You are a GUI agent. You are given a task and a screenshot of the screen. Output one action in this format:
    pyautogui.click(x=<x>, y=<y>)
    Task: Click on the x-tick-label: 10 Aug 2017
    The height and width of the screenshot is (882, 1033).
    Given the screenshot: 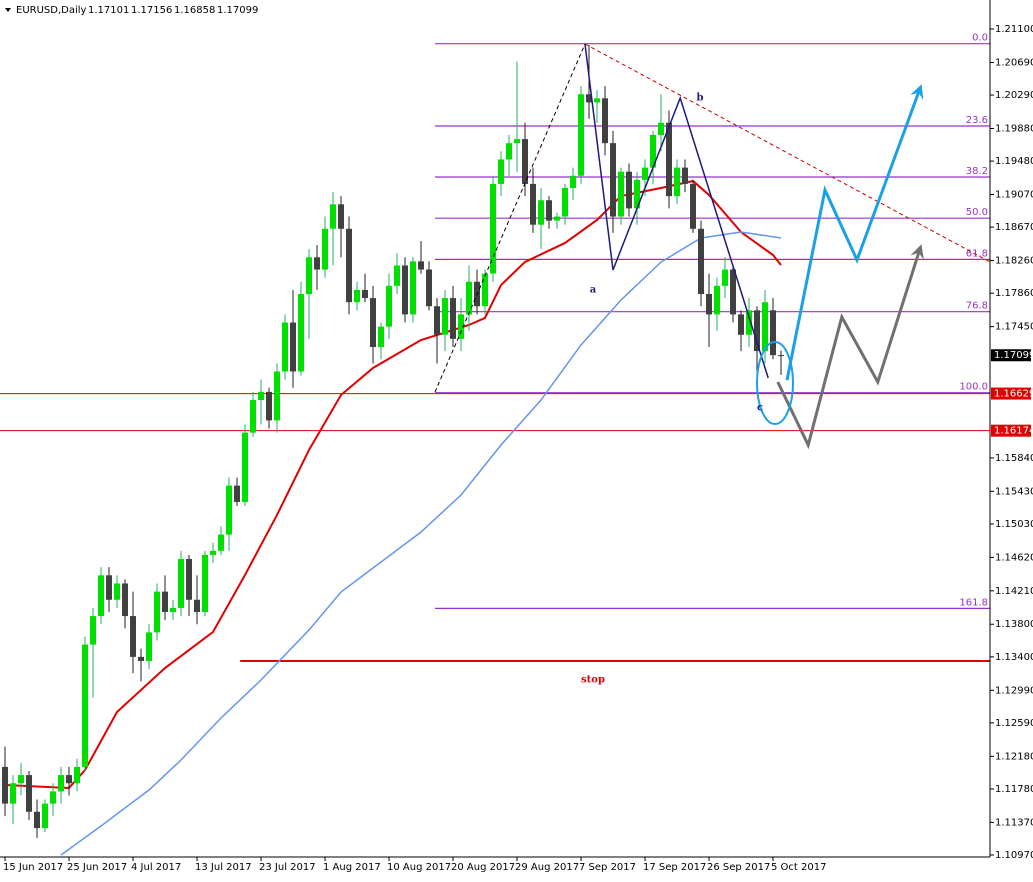 What is the action you would take?
    pyautogui.click(x=419, y=867)
    